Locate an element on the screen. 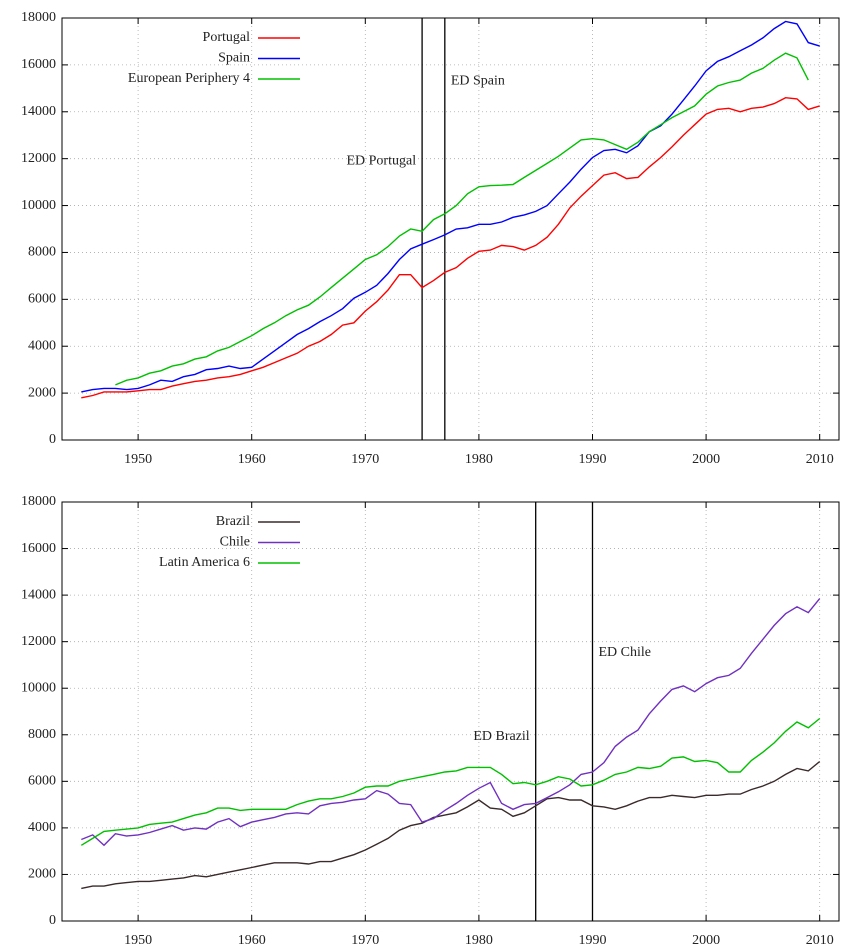 This screenshot has height=951, width=841. event-label: ED Chile is located at coordinates (624, 652).